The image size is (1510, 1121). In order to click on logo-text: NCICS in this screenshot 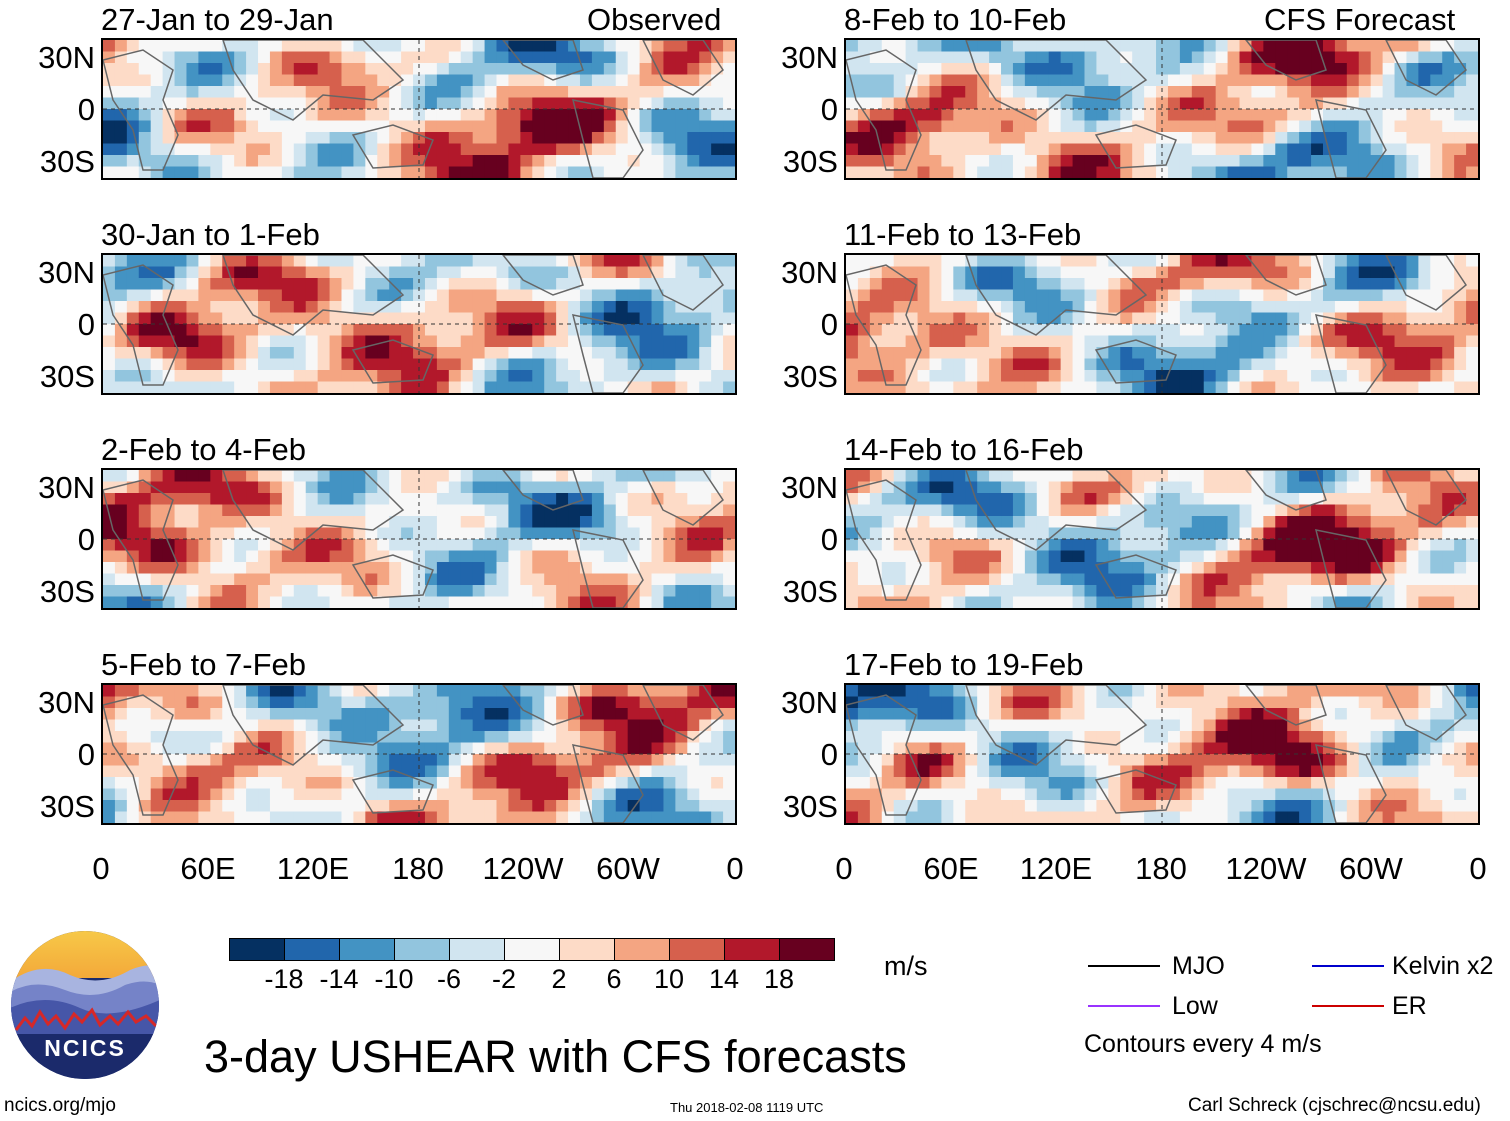, I will do `click(85, 1048)`.